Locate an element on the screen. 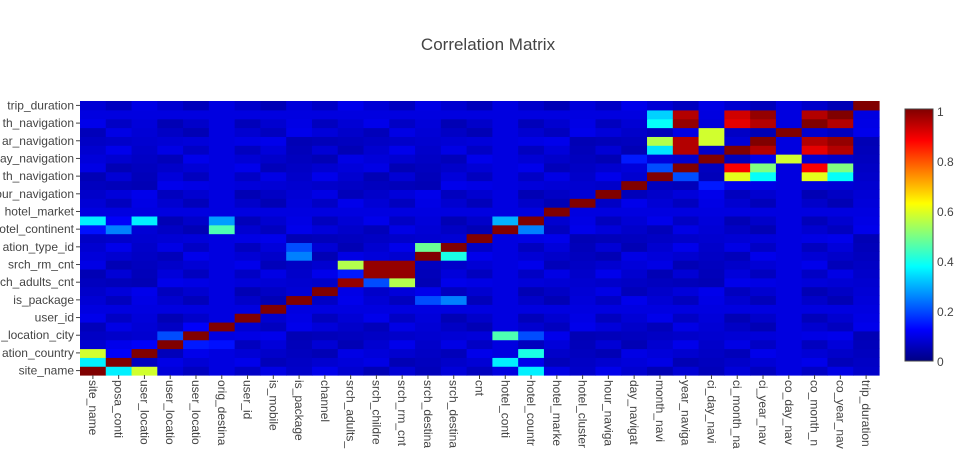 The image size is (977, 450). y-tick-label: our_navigation is located at coordinates (37, 194).